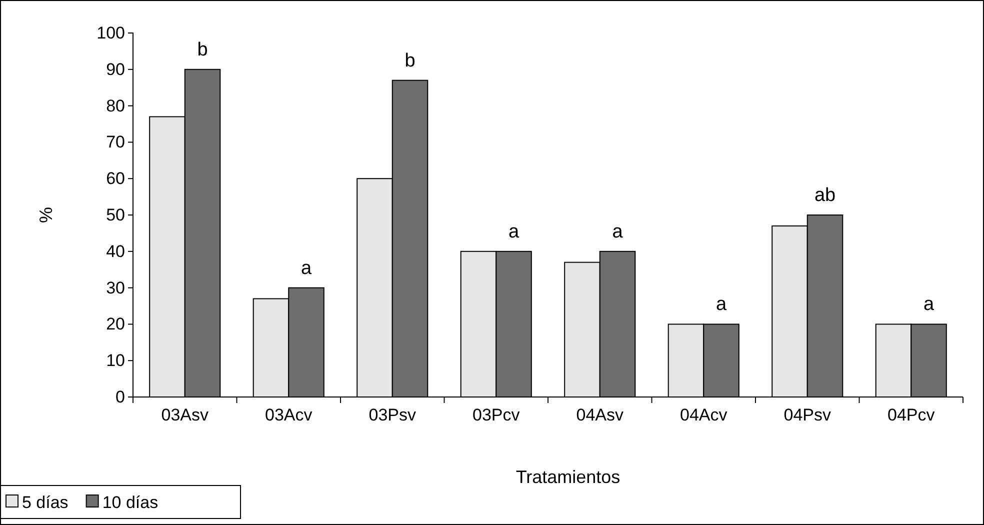 This screenshot has height=525, width=984. What do you see at coordinates (46, 215) in the screenshot?
I see `y-axis-title: %` at bounding box center [46, 215].